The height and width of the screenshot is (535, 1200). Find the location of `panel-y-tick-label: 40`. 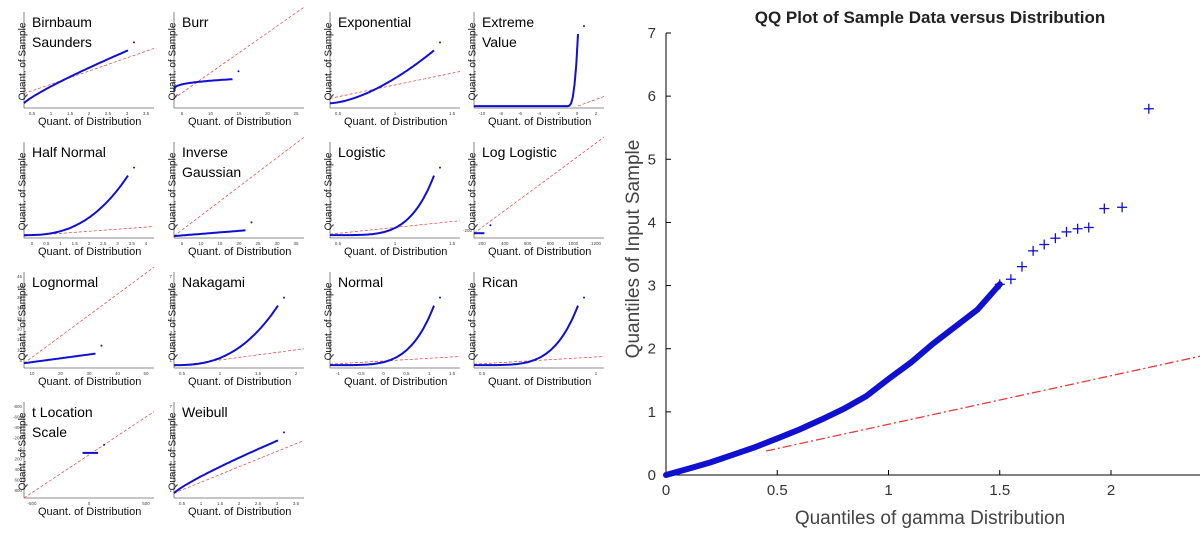

panel-y-tick-label: 40 is located at coordinates (20, 287).